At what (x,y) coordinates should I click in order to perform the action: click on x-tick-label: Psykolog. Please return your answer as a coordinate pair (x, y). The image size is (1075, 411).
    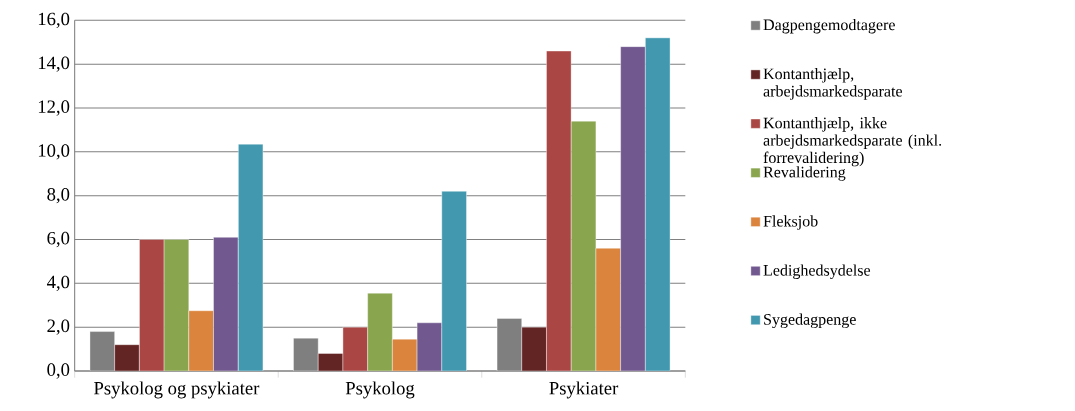
    Looking at the image, I should click on (380, 390).